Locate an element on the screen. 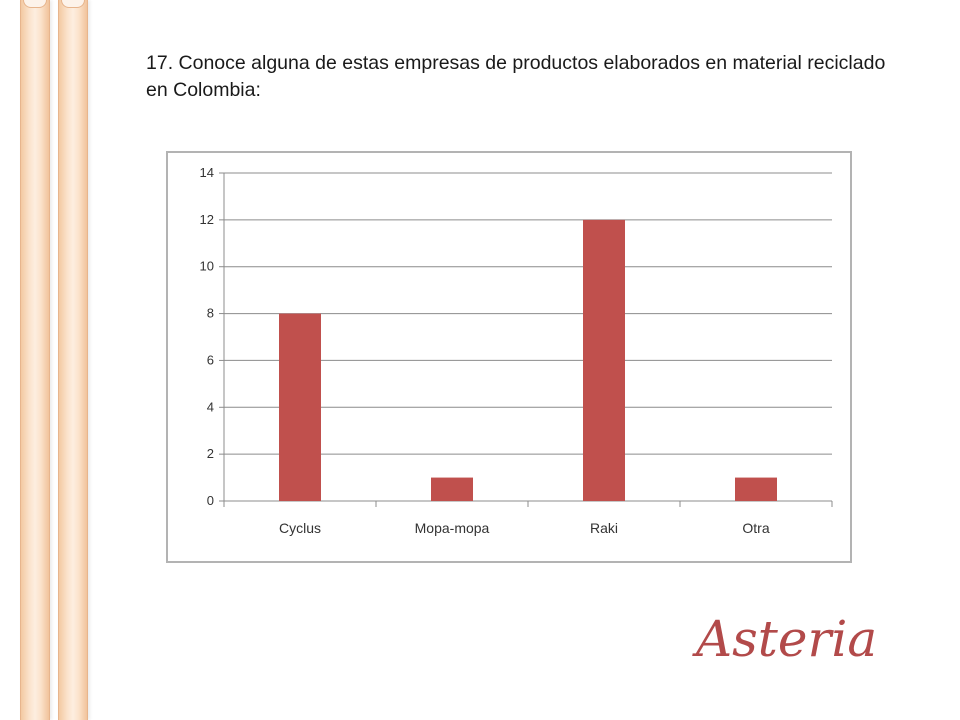  asteria-logo: Asteria is located at coordinates (784, 639).